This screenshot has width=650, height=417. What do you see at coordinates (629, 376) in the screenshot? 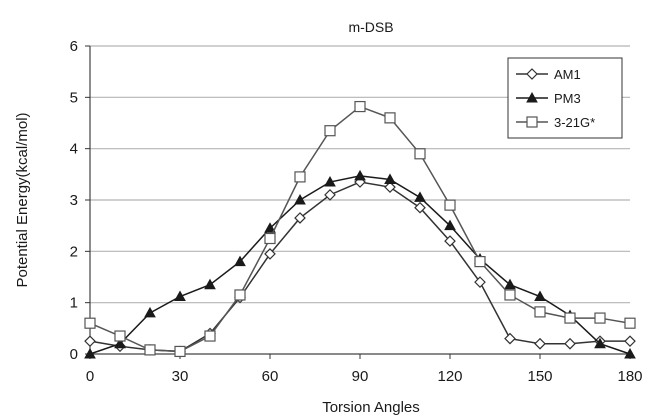
I see `x-tick-label: 180` at bounding box center [629, 376].